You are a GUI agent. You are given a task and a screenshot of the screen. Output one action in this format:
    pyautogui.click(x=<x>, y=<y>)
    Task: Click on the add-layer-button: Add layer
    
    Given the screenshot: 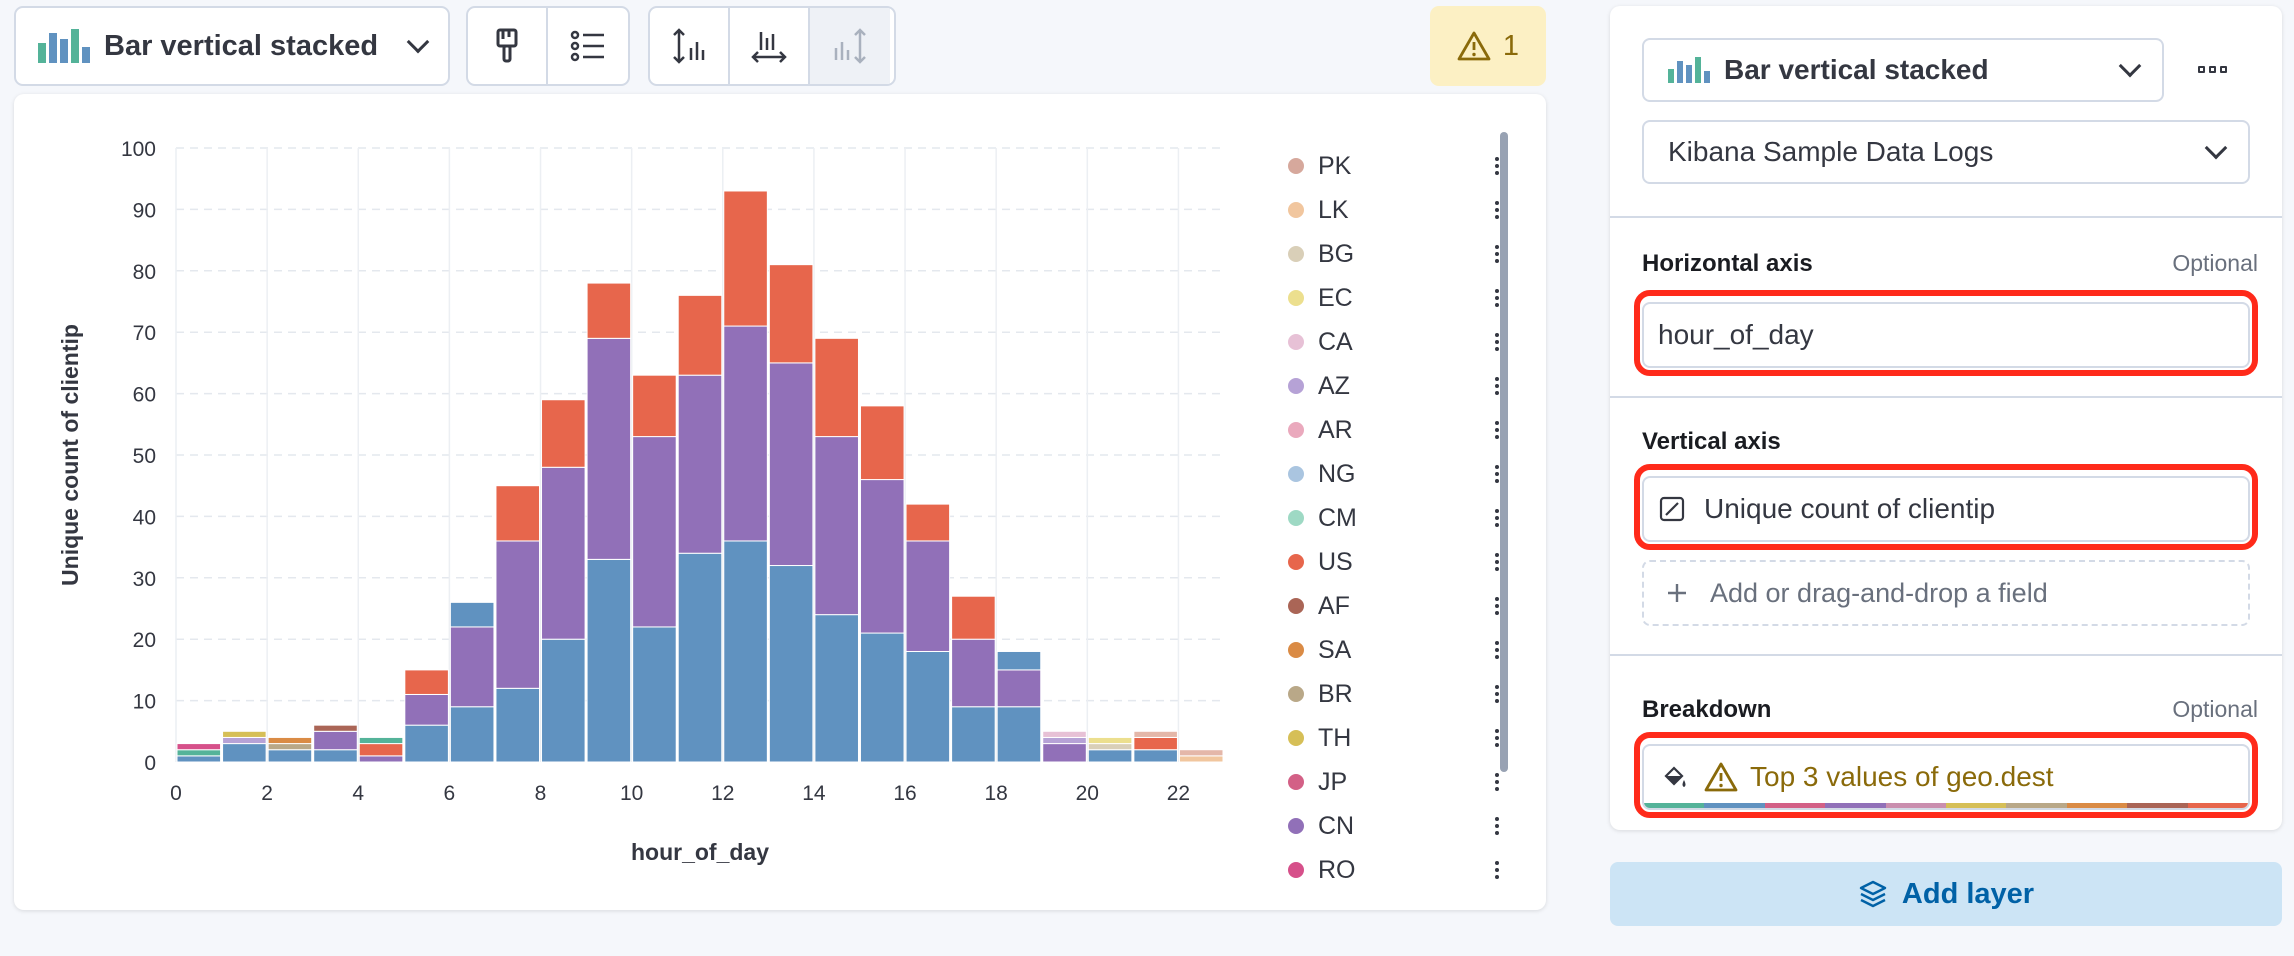 What is the action you would take?
    pyautogui.click(x=1946, y=894)
    